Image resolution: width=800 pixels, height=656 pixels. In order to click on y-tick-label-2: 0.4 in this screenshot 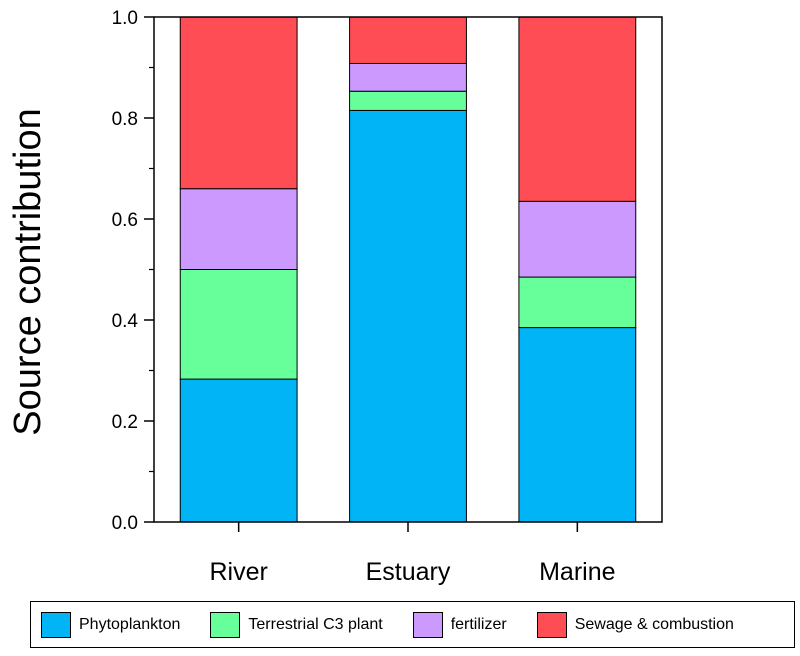, I will do `click(125, 321)`.